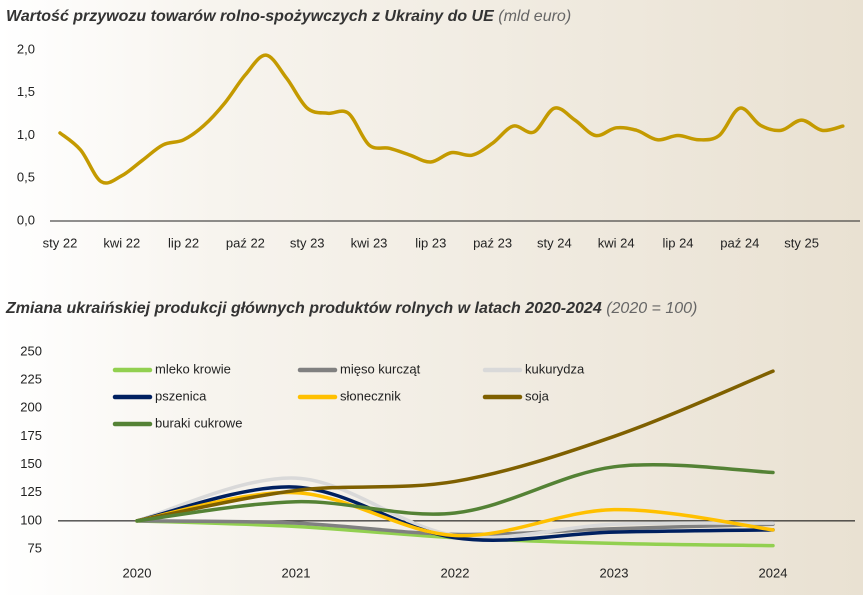 The height and width of the screenshot is (595, 863). Describe the element at coordinates (773, 572) in the screenshot. I see `x-tick-label: 2024` at that location.